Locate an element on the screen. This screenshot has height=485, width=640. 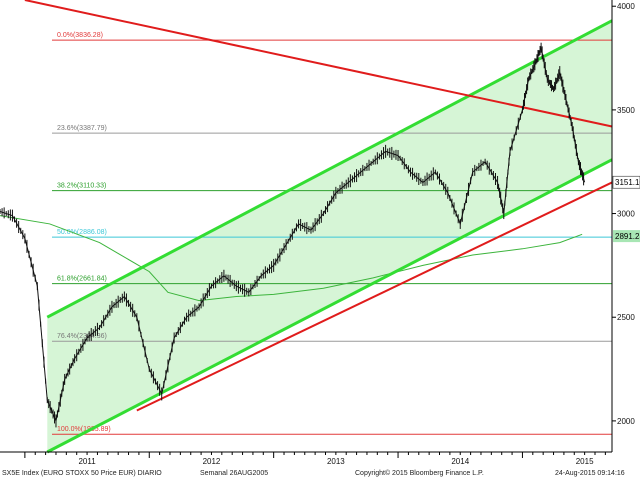
fib-label-1: 23.6%(3387.79) is located at coordinates (82, 128).